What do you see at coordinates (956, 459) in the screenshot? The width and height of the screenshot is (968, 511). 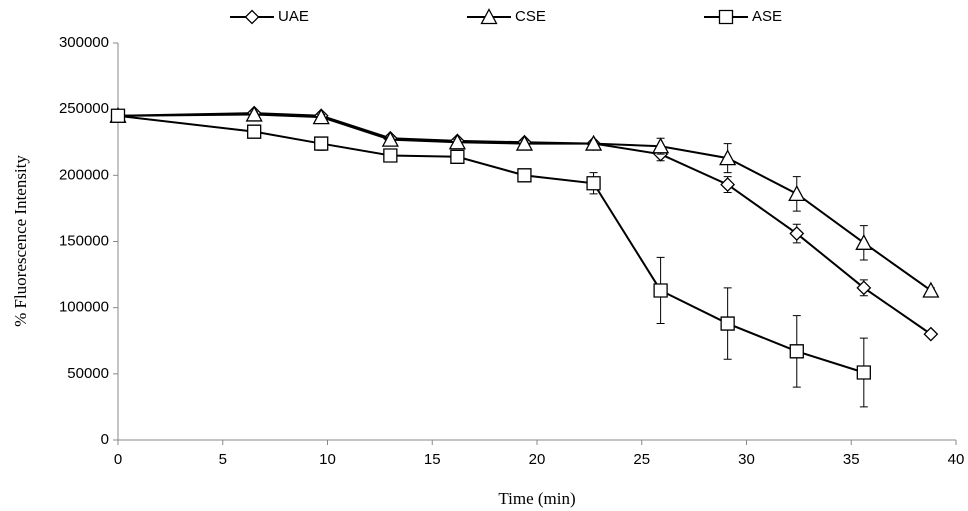 I see `x-tick-label: 40` at bounding box center [956, 459].